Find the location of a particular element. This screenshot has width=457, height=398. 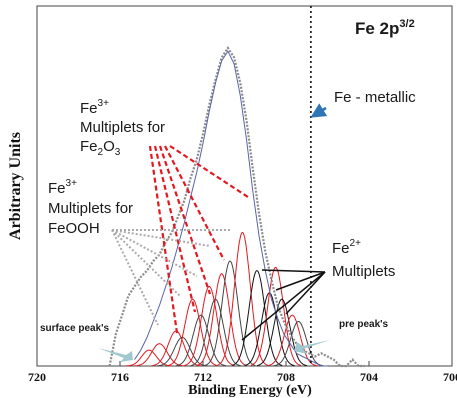

pre-peak-arrow is located at coordinates (312, 347).